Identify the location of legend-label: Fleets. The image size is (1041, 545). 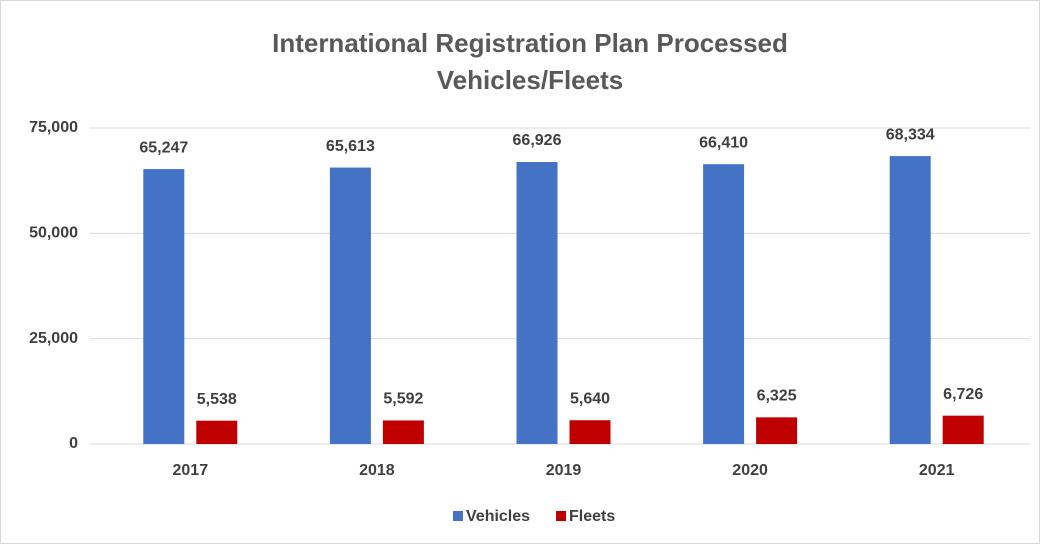
(592, 516).